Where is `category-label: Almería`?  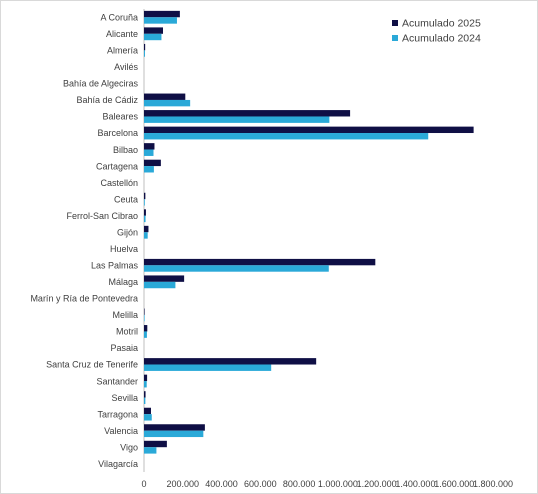 category-label: Almería is located at coordinates (122, 51).